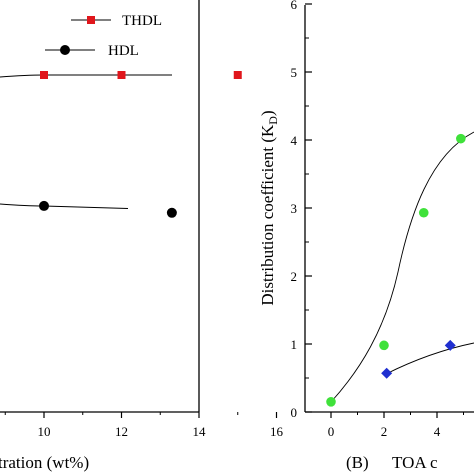 This screenshot has height=474, width=474. What do you see at coordinates (294, 276) in the screenshot?
I see `right-y-tick-label: 2` at bounding box center [294, 276].